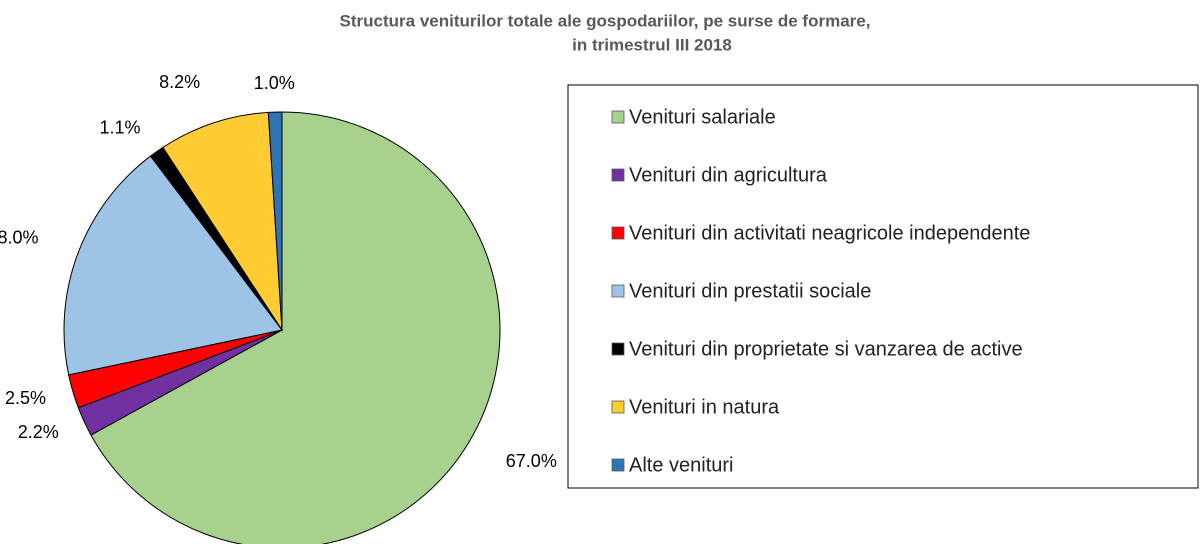 Image resolution: width=1200 pixels, height=544 pixels. What do you see at coordinates (704, 407) in the screenshot?
I see `legend-label: Venituri in natura` at bounding box center [704, 407].